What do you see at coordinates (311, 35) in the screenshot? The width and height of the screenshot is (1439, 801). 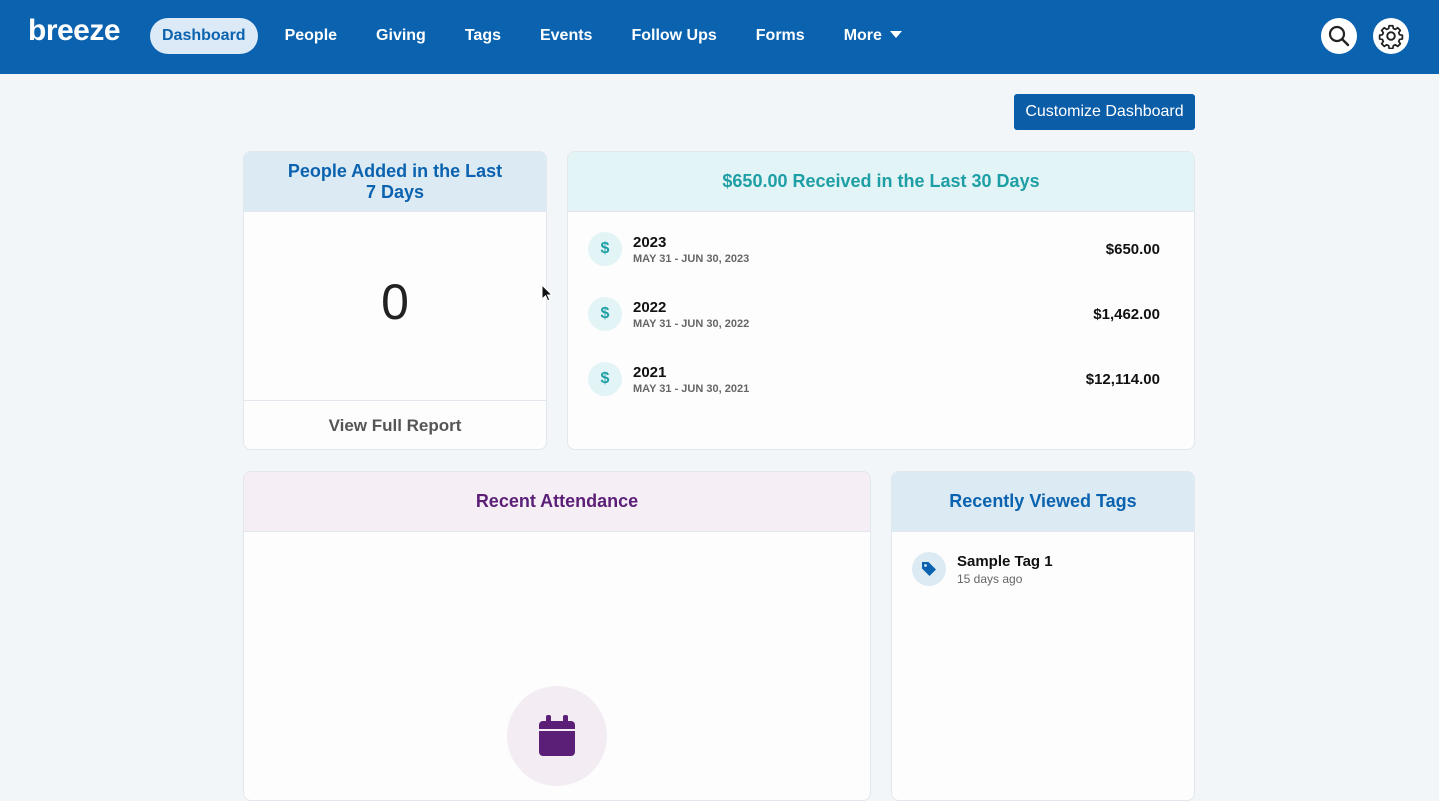 I see `nav-item-people: People` at bounding box center [311, 35].